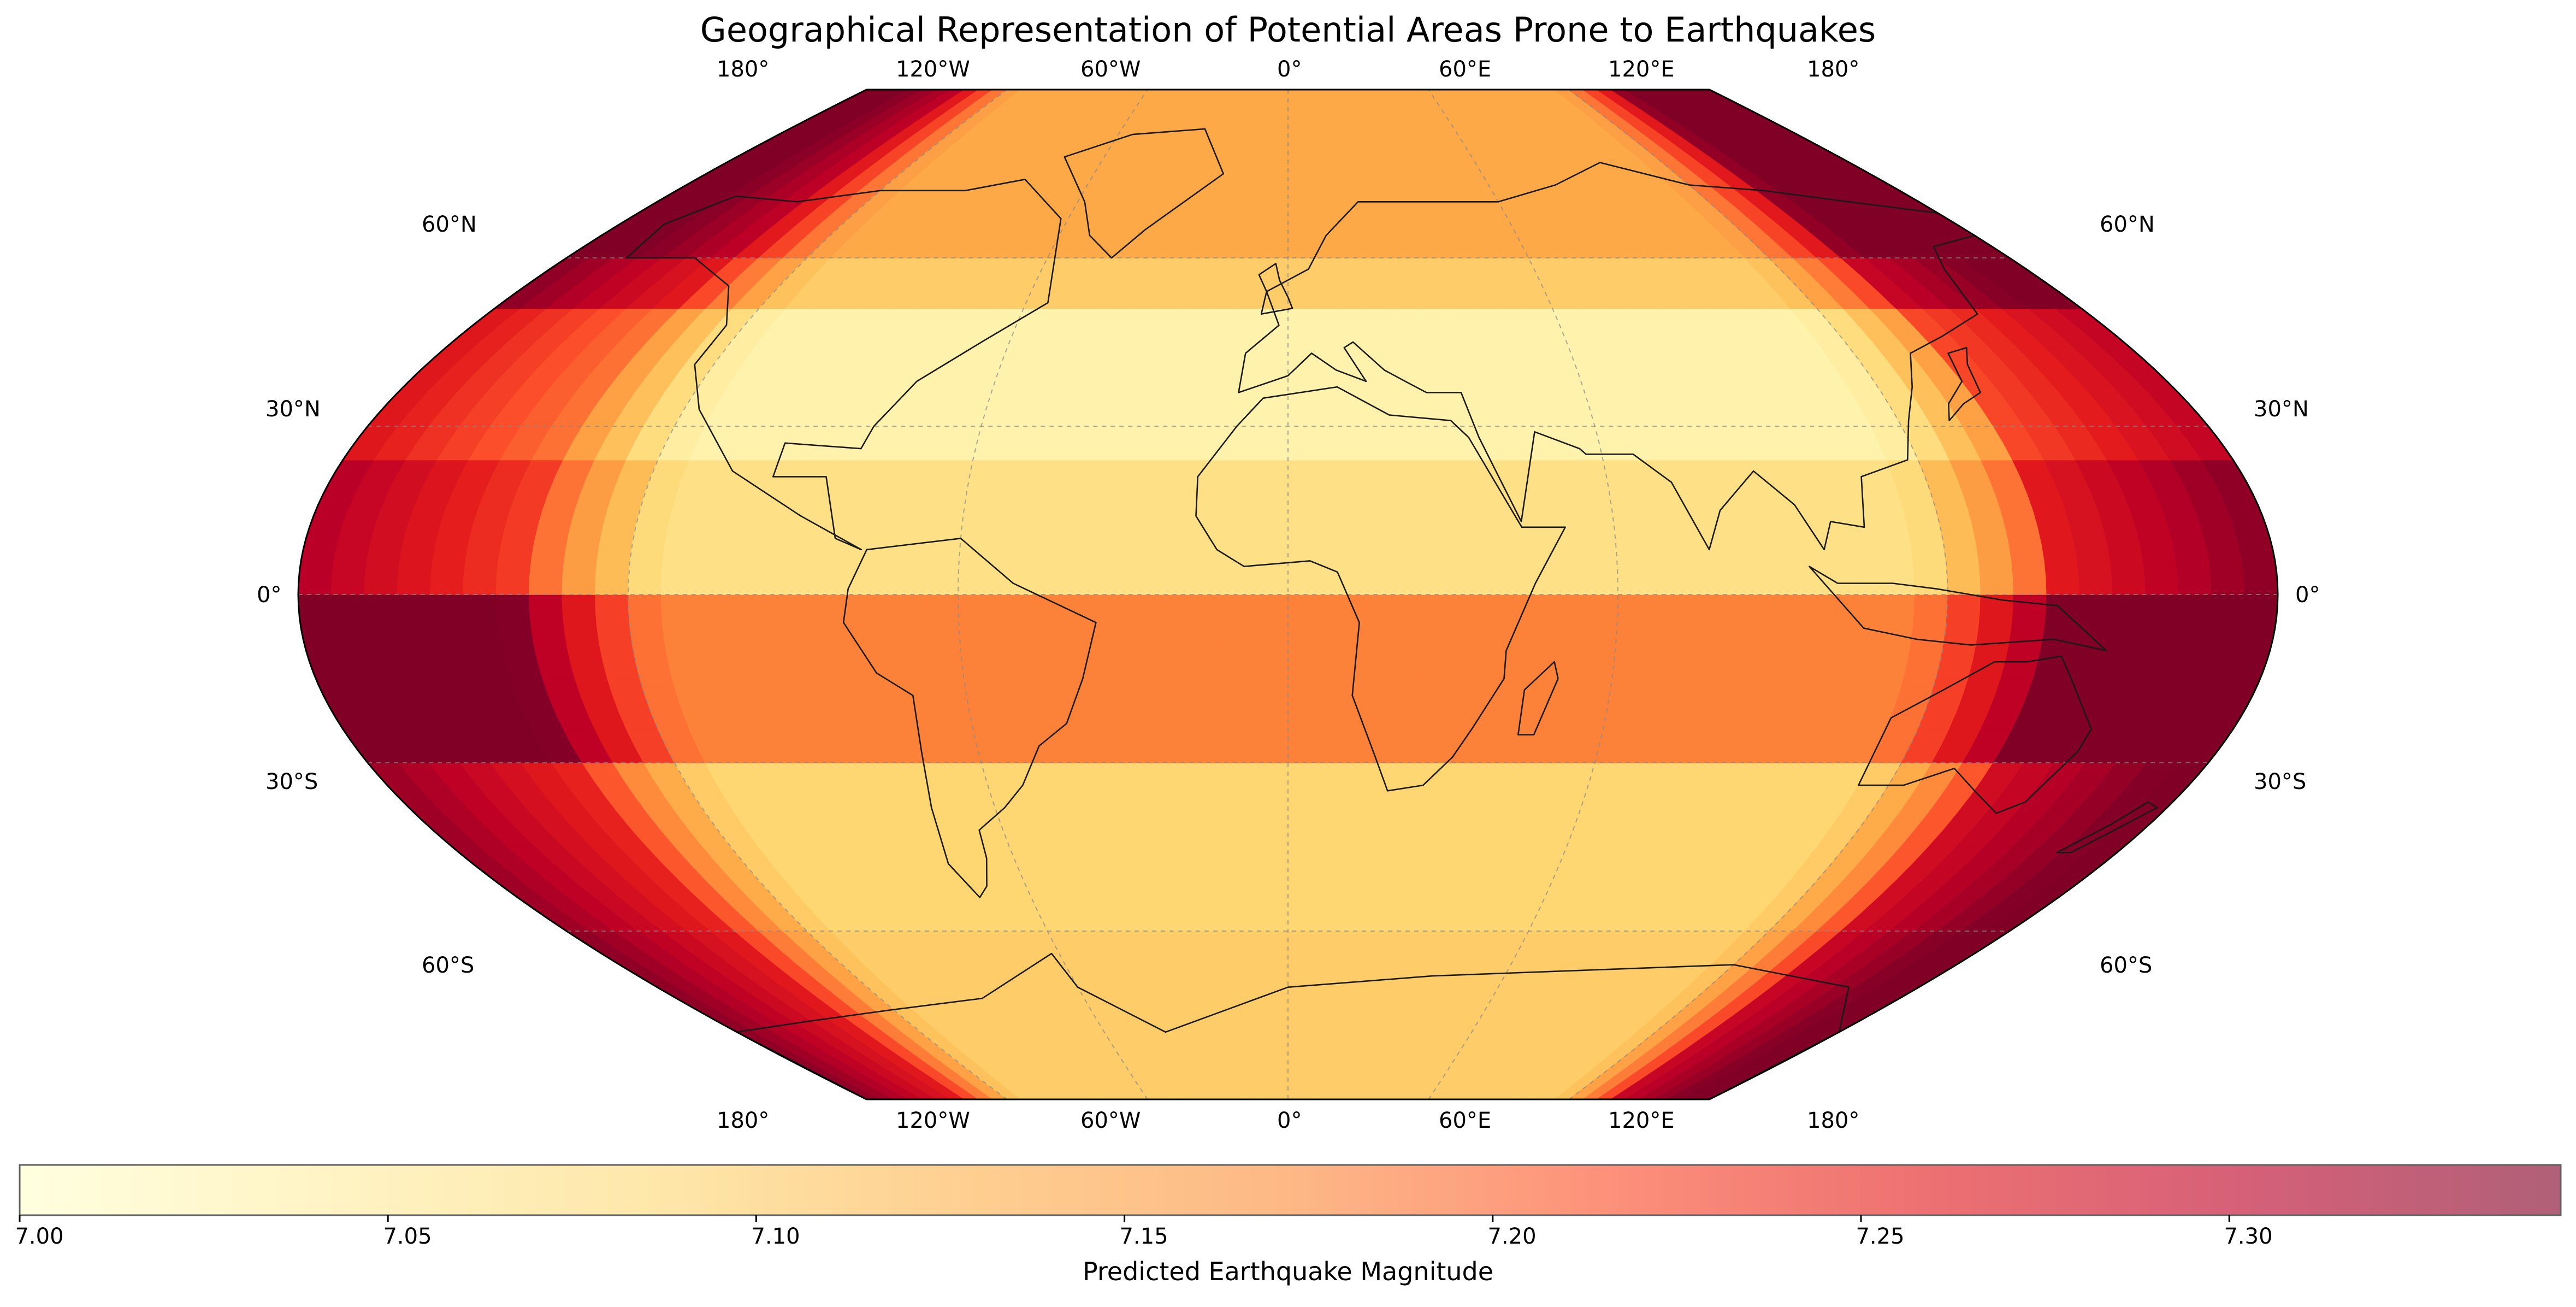 This screenshot has height=1307, width=2576. What do you see at coordinates (1641, 1121) in the screenshot?
I see `lon-label-bottom: 120°E` at bounding box center [1641, 1121].